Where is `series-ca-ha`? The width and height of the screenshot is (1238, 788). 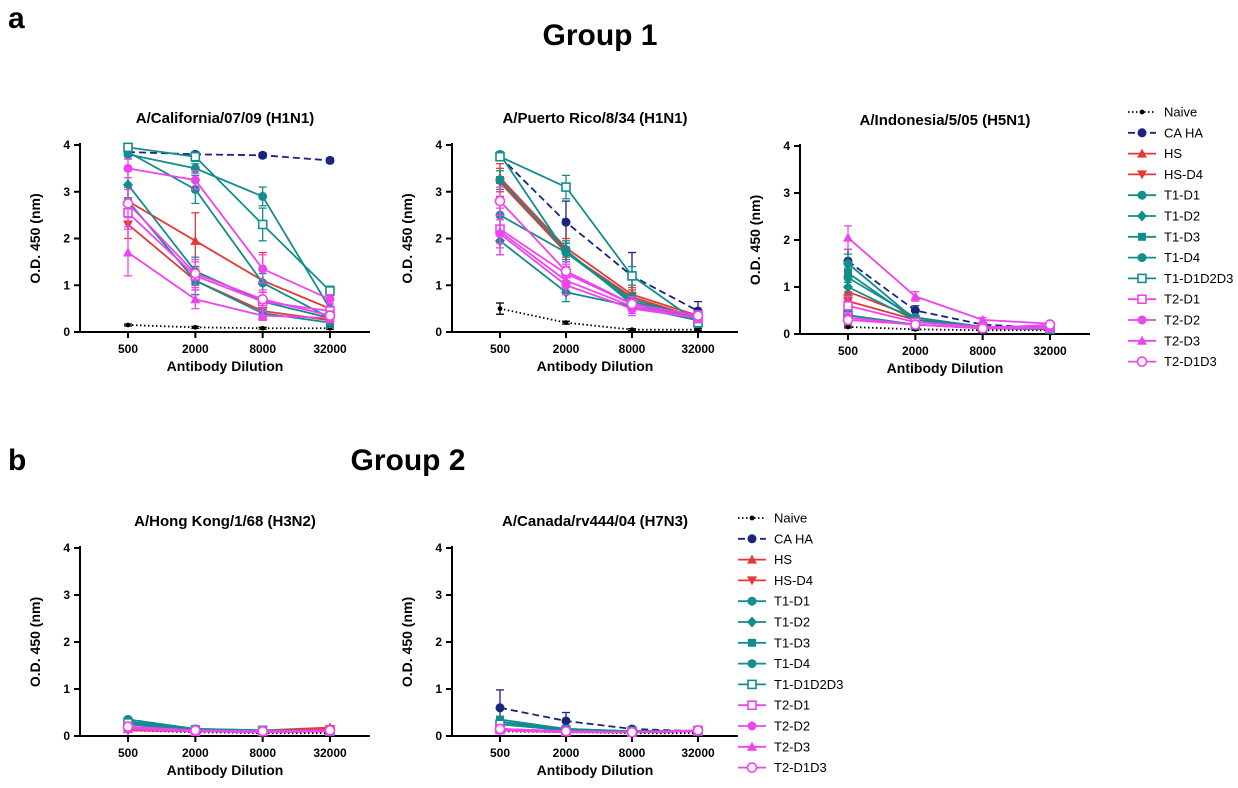 series-ca-ha is located at coordinates (599, 712).